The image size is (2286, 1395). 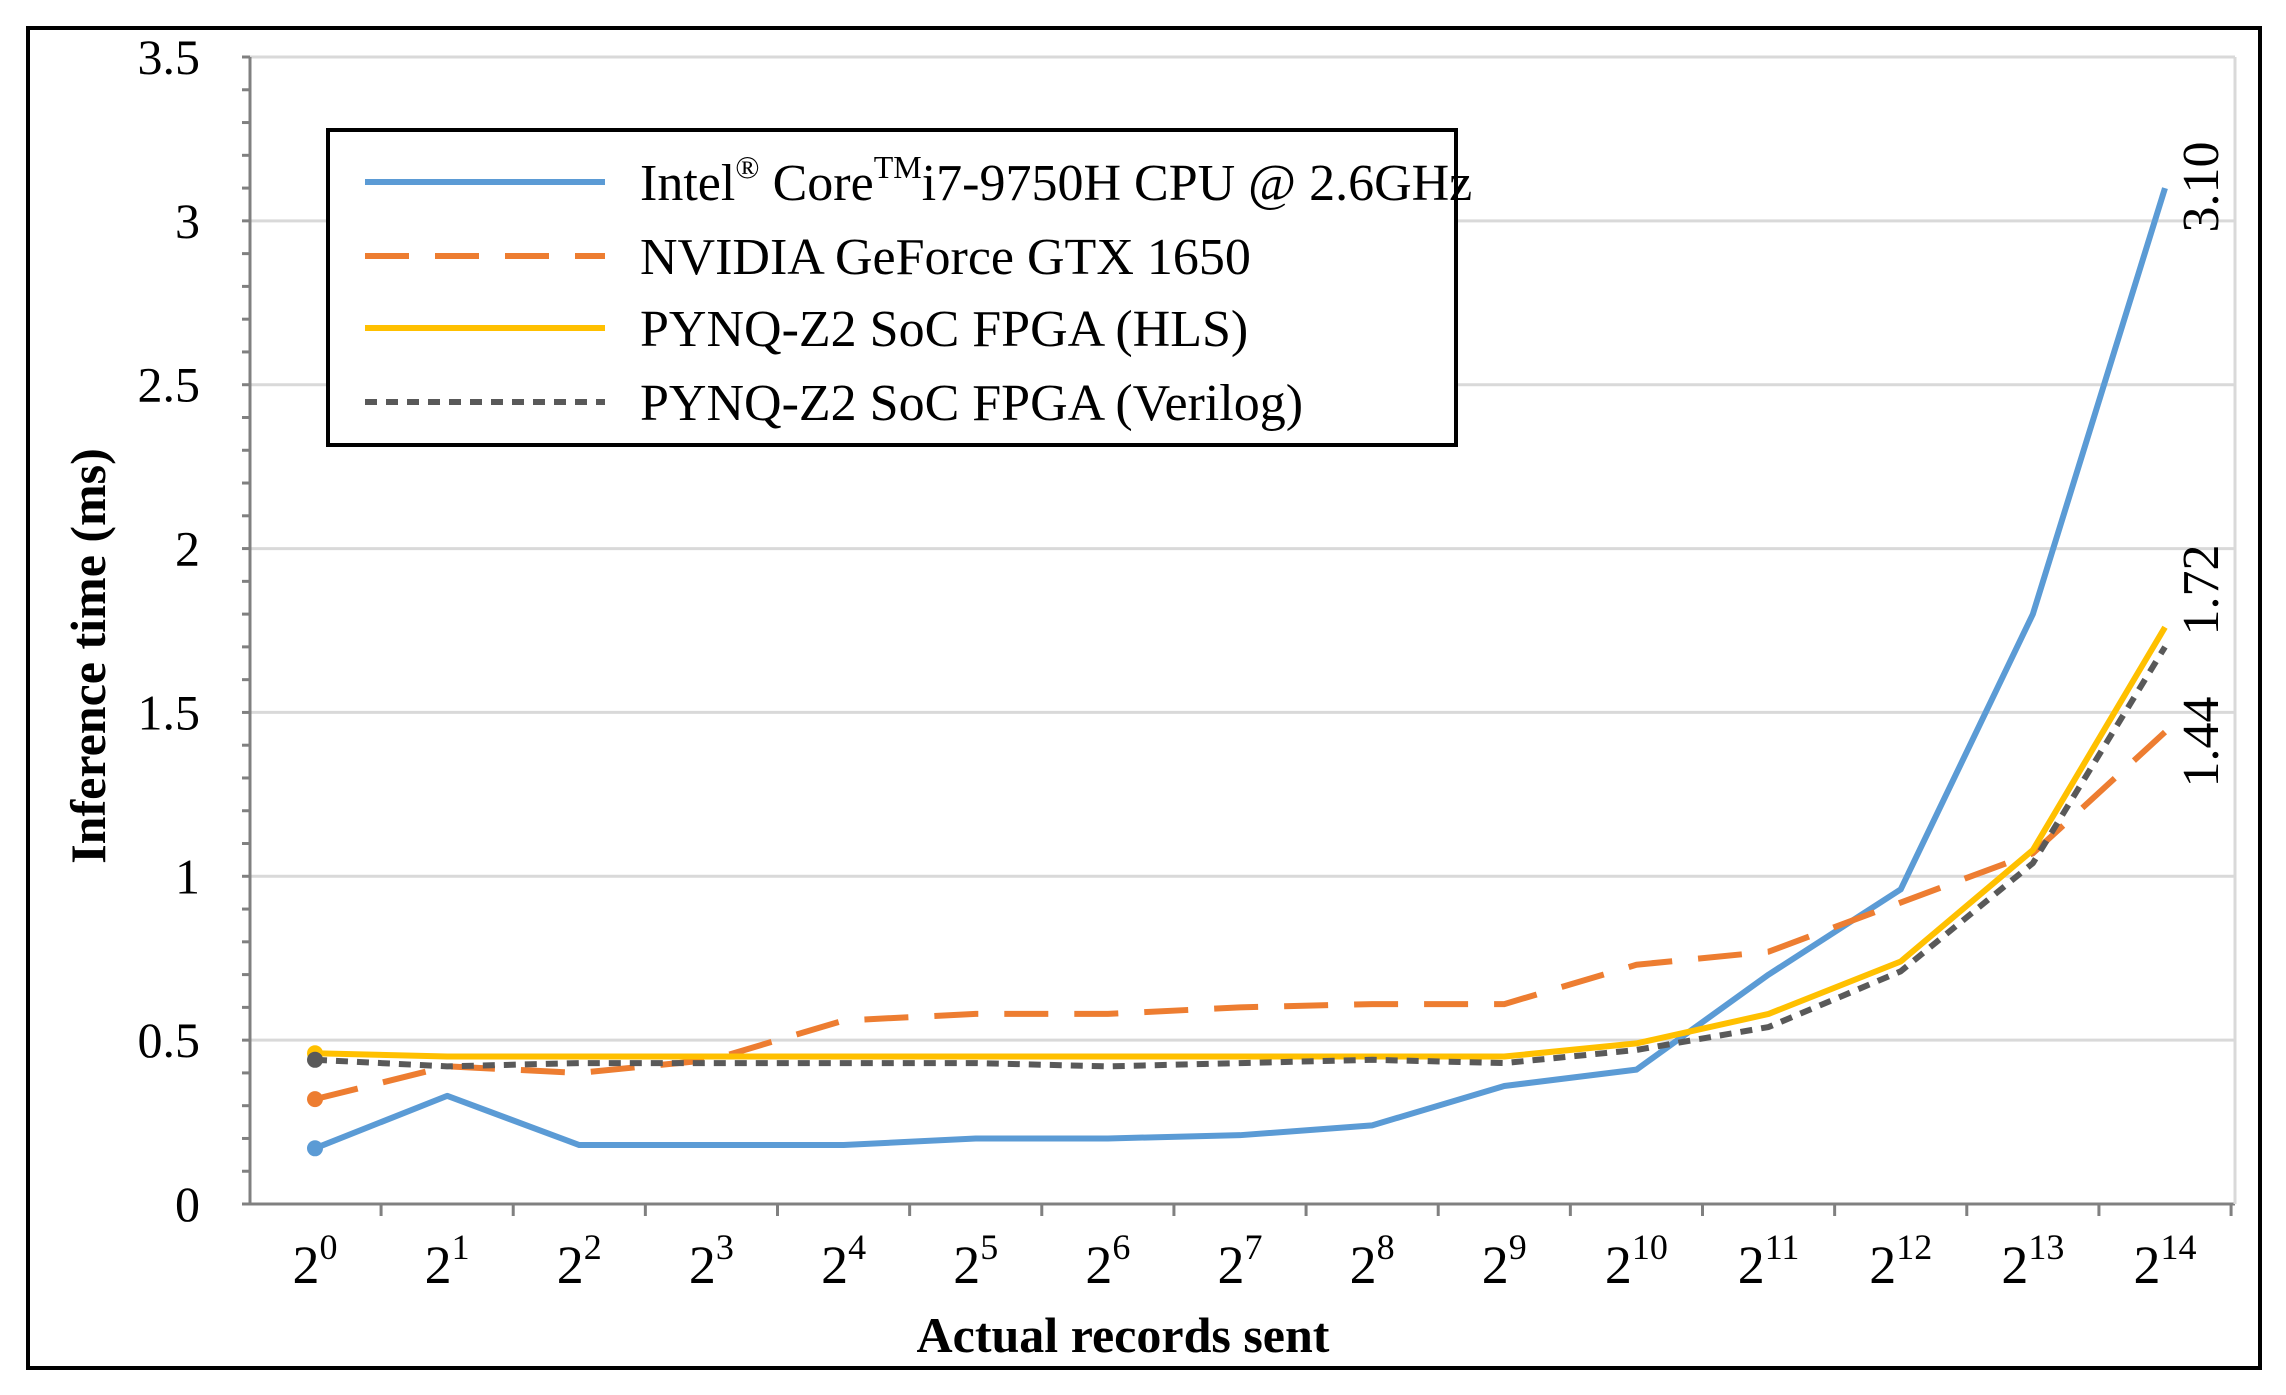 What do you see at coordinates (975, 1261) in the screenshot?
I see `x-tick-label: 25` at bounding box center [975, 1261].